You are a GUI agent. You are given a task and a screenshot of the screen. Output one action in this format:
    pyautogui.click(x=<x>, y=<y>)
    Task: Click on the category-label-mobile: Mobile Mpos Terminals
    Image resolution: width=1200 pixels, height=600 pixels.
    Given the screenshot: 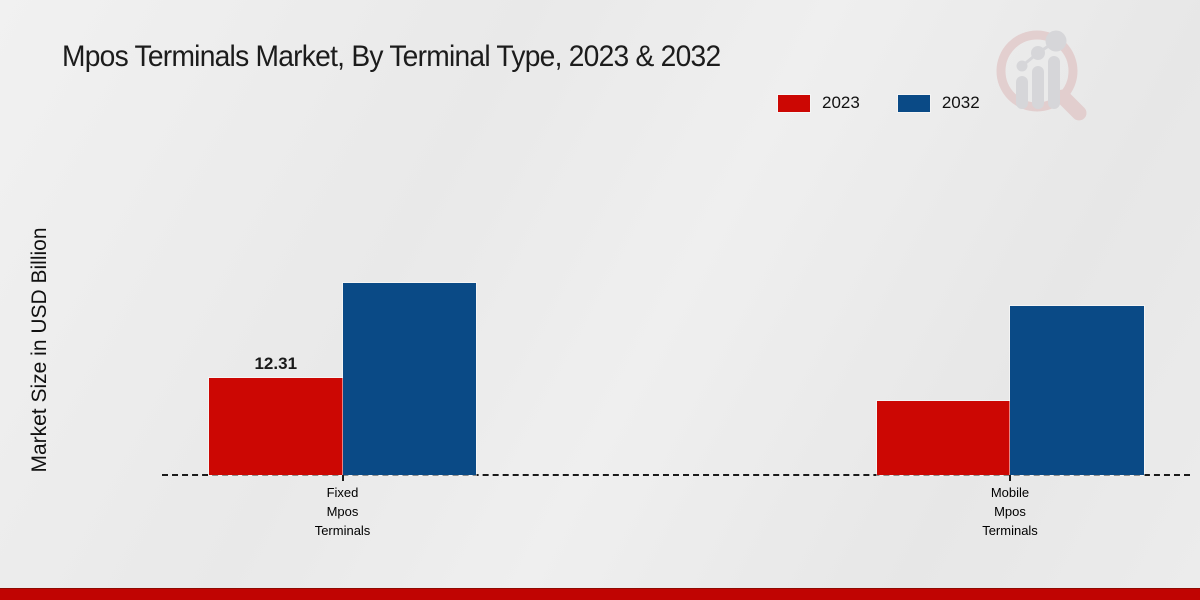 What is the action you would take?
    pyautogui.click(x=1010, y=511)
    